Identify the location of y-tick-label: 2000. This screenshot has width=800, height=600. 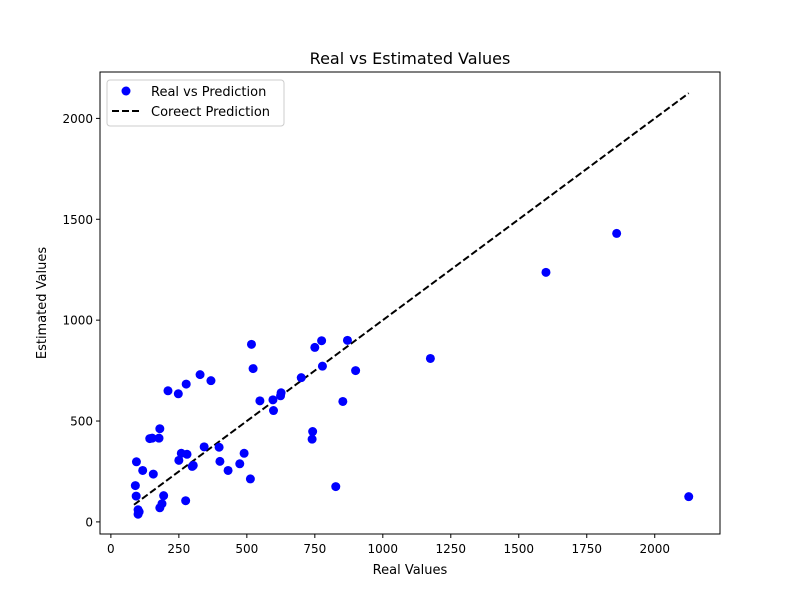
(77, 119).